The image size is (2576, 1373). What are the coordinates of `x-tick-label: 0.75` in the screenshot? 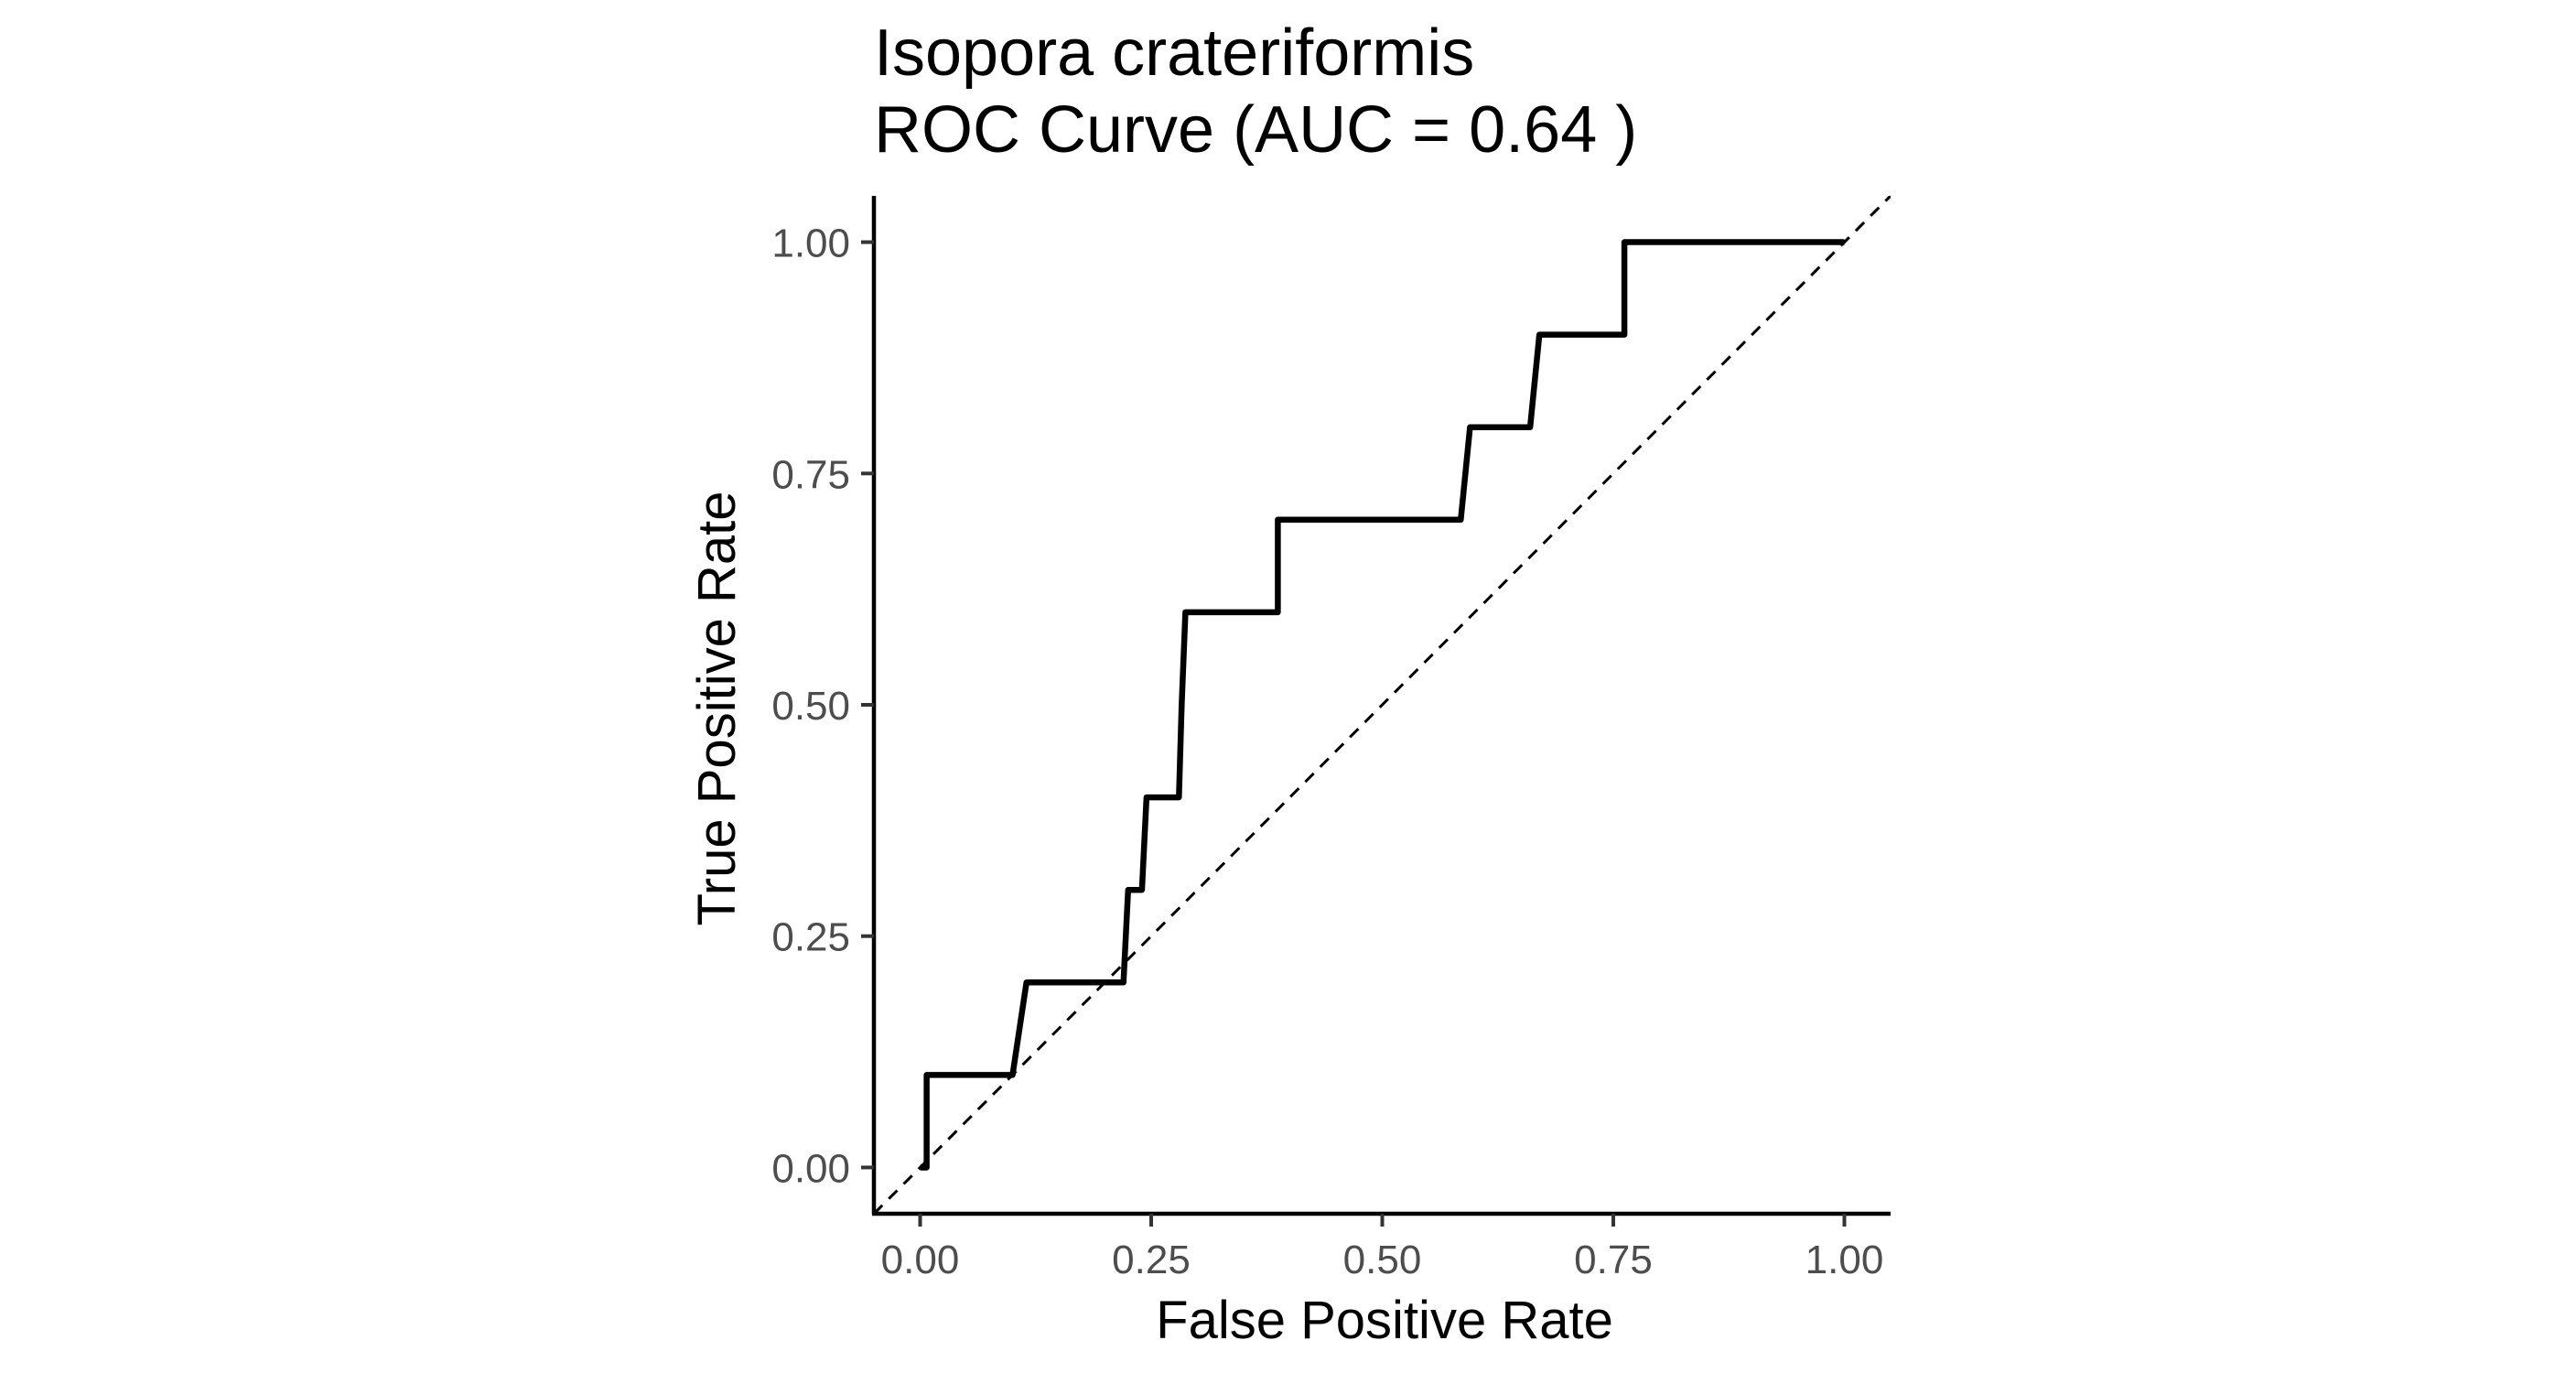 It's located at (1613, 1260).